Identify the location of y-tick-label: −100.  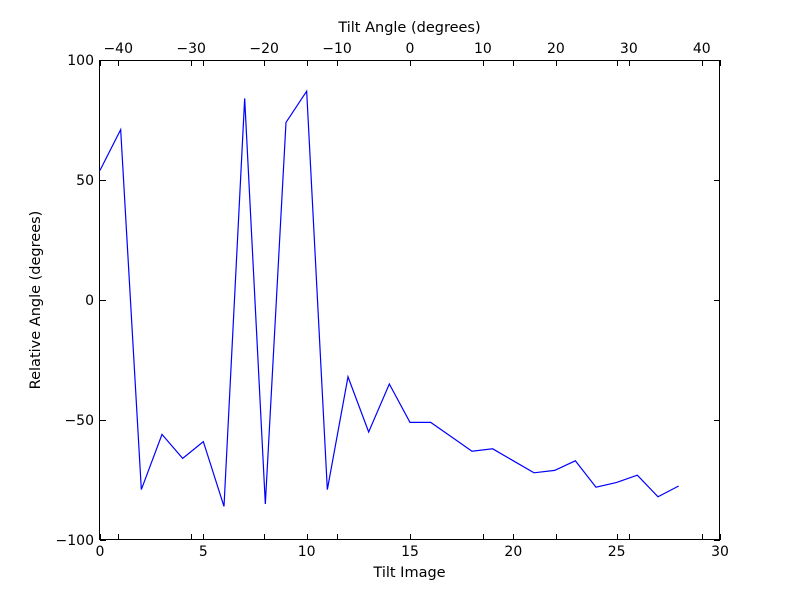
(75, 541).